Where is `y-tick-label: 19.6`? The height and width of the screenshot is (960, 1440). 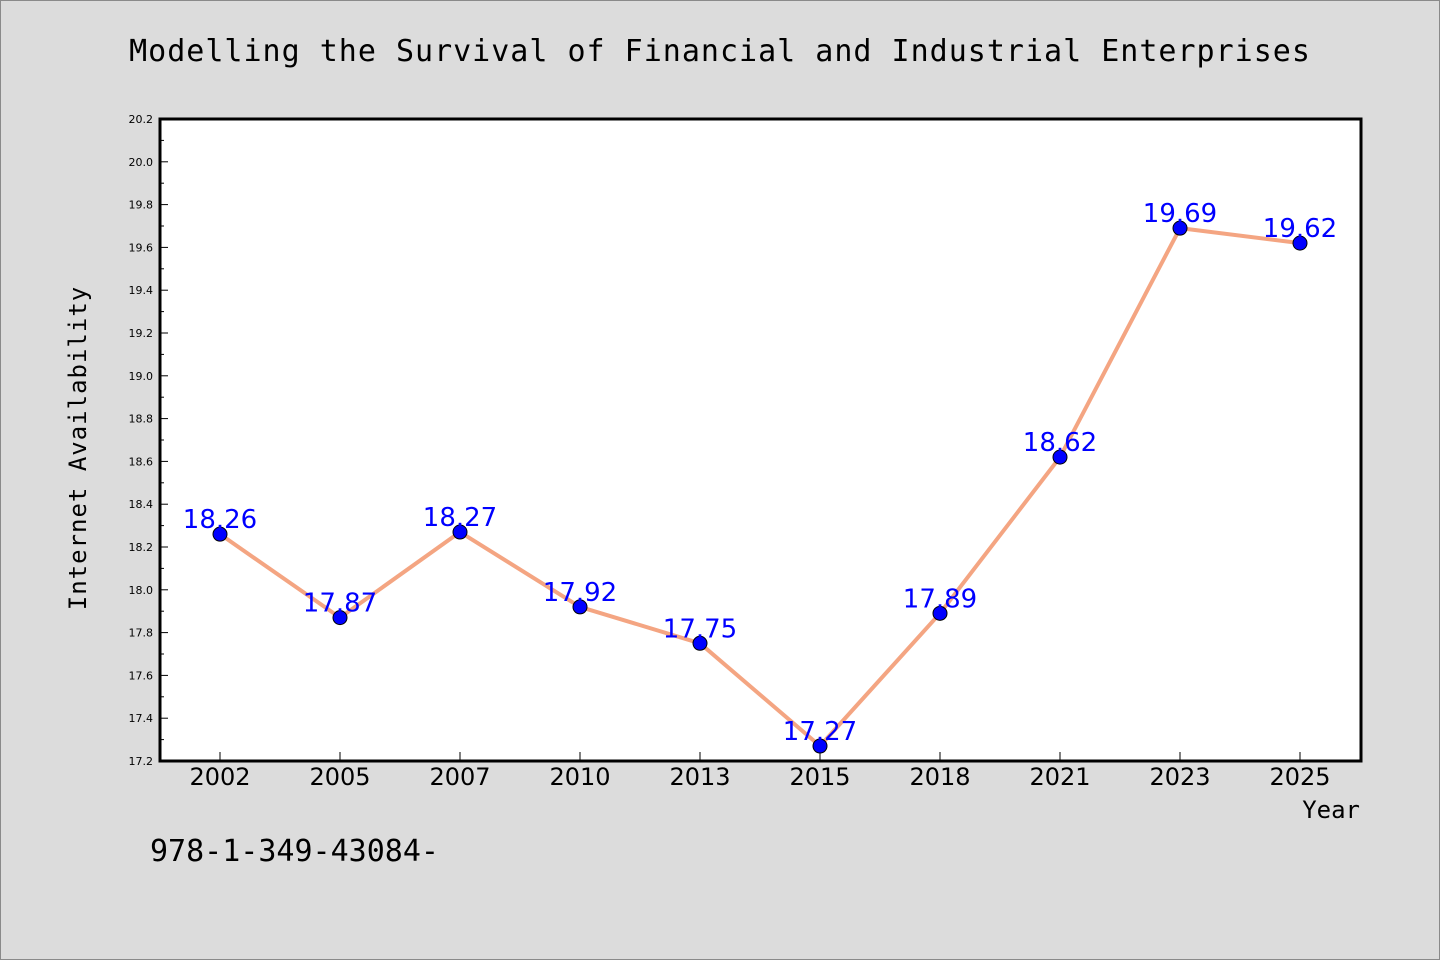 y-tick-label: 19.6 is located at coordinates (141, 247).